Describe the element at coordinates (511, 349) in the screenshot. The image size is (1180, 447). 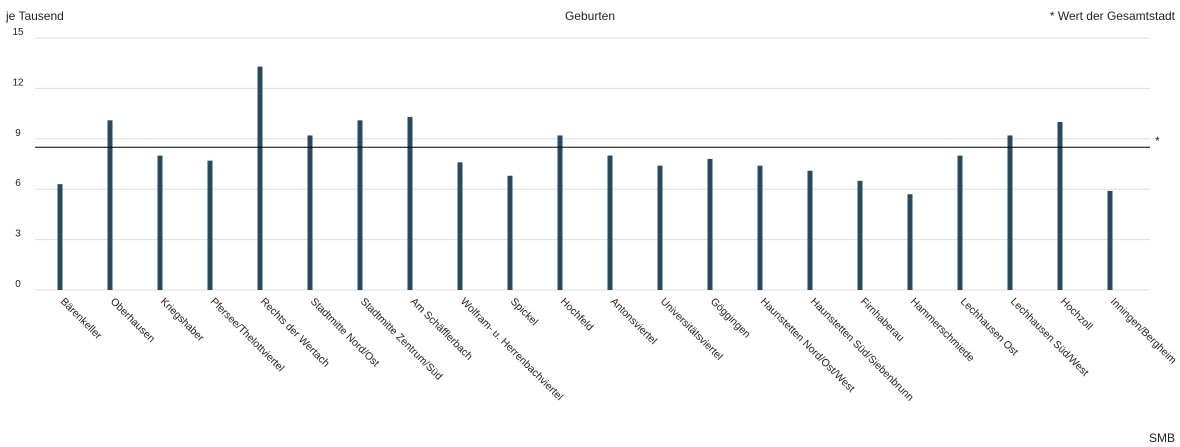
I see `x-tick-label: Wolfram- u. Herrenbachviertel` at that location.